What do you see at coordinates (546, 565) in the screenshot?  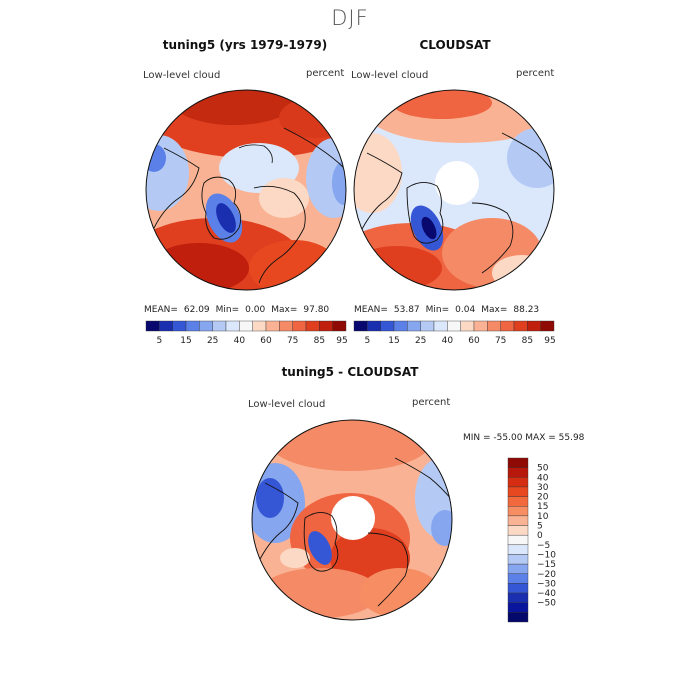 I see `diff-colorbar-tick-label: −15` at bounding box center [546, 565].